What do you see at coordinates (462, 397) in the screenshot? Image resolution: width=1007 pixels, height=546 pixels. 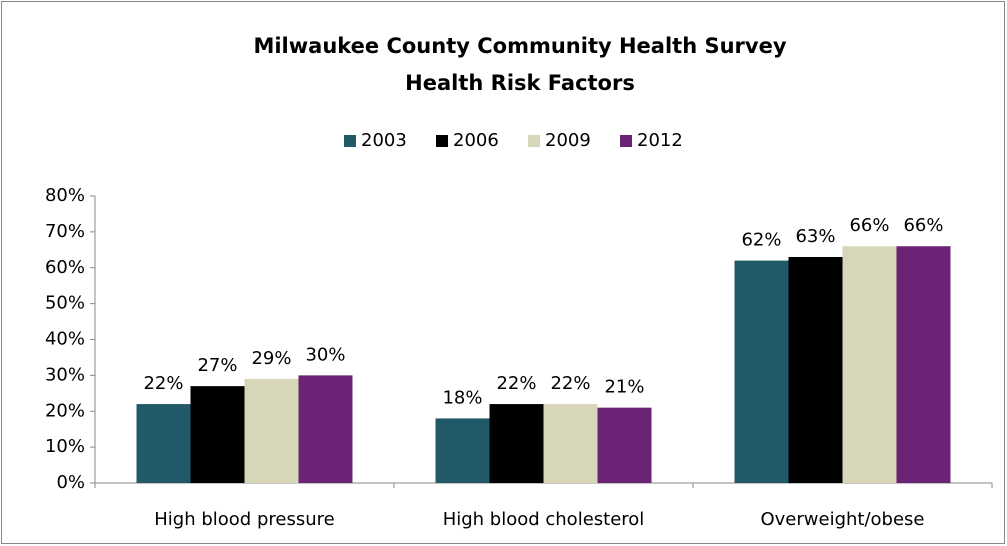 I see `data-label: 18%` at bounding box center [462, 397].